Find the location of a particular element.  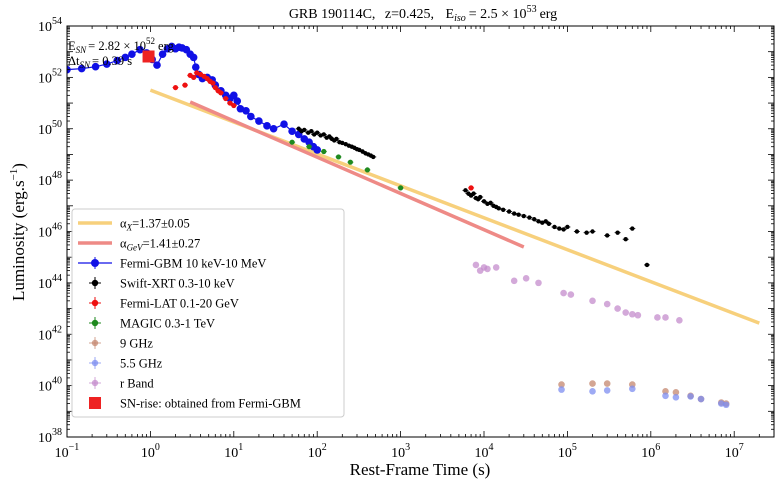

legend-item: αGeV=1.41±0.27 is located at coordinates (139, 245).